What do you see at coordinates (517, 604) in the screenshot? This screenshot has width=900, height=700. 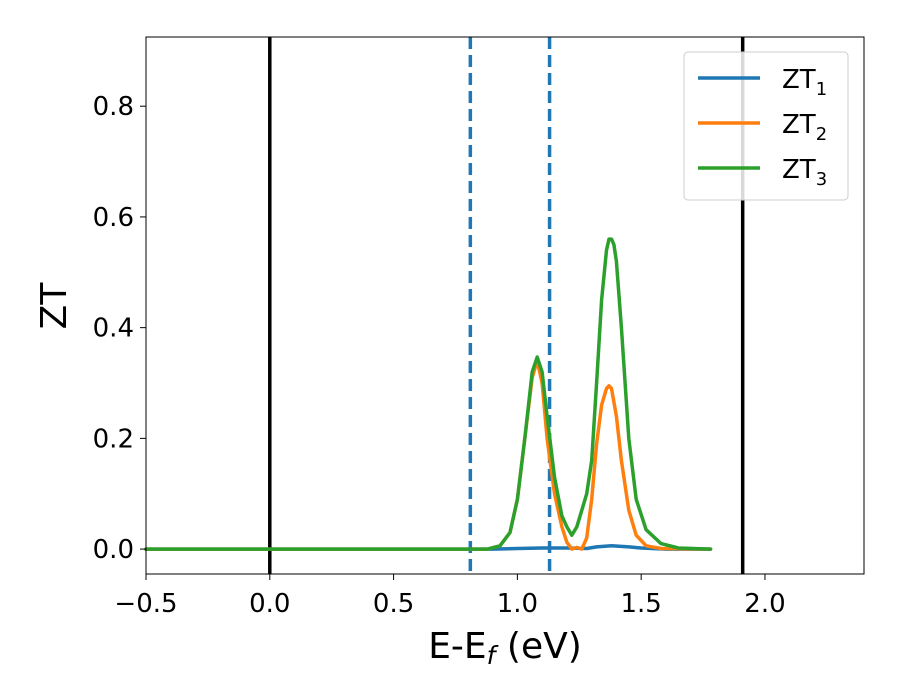 I see `x-tick-label: 1.0` at bounding box center [517, 604].